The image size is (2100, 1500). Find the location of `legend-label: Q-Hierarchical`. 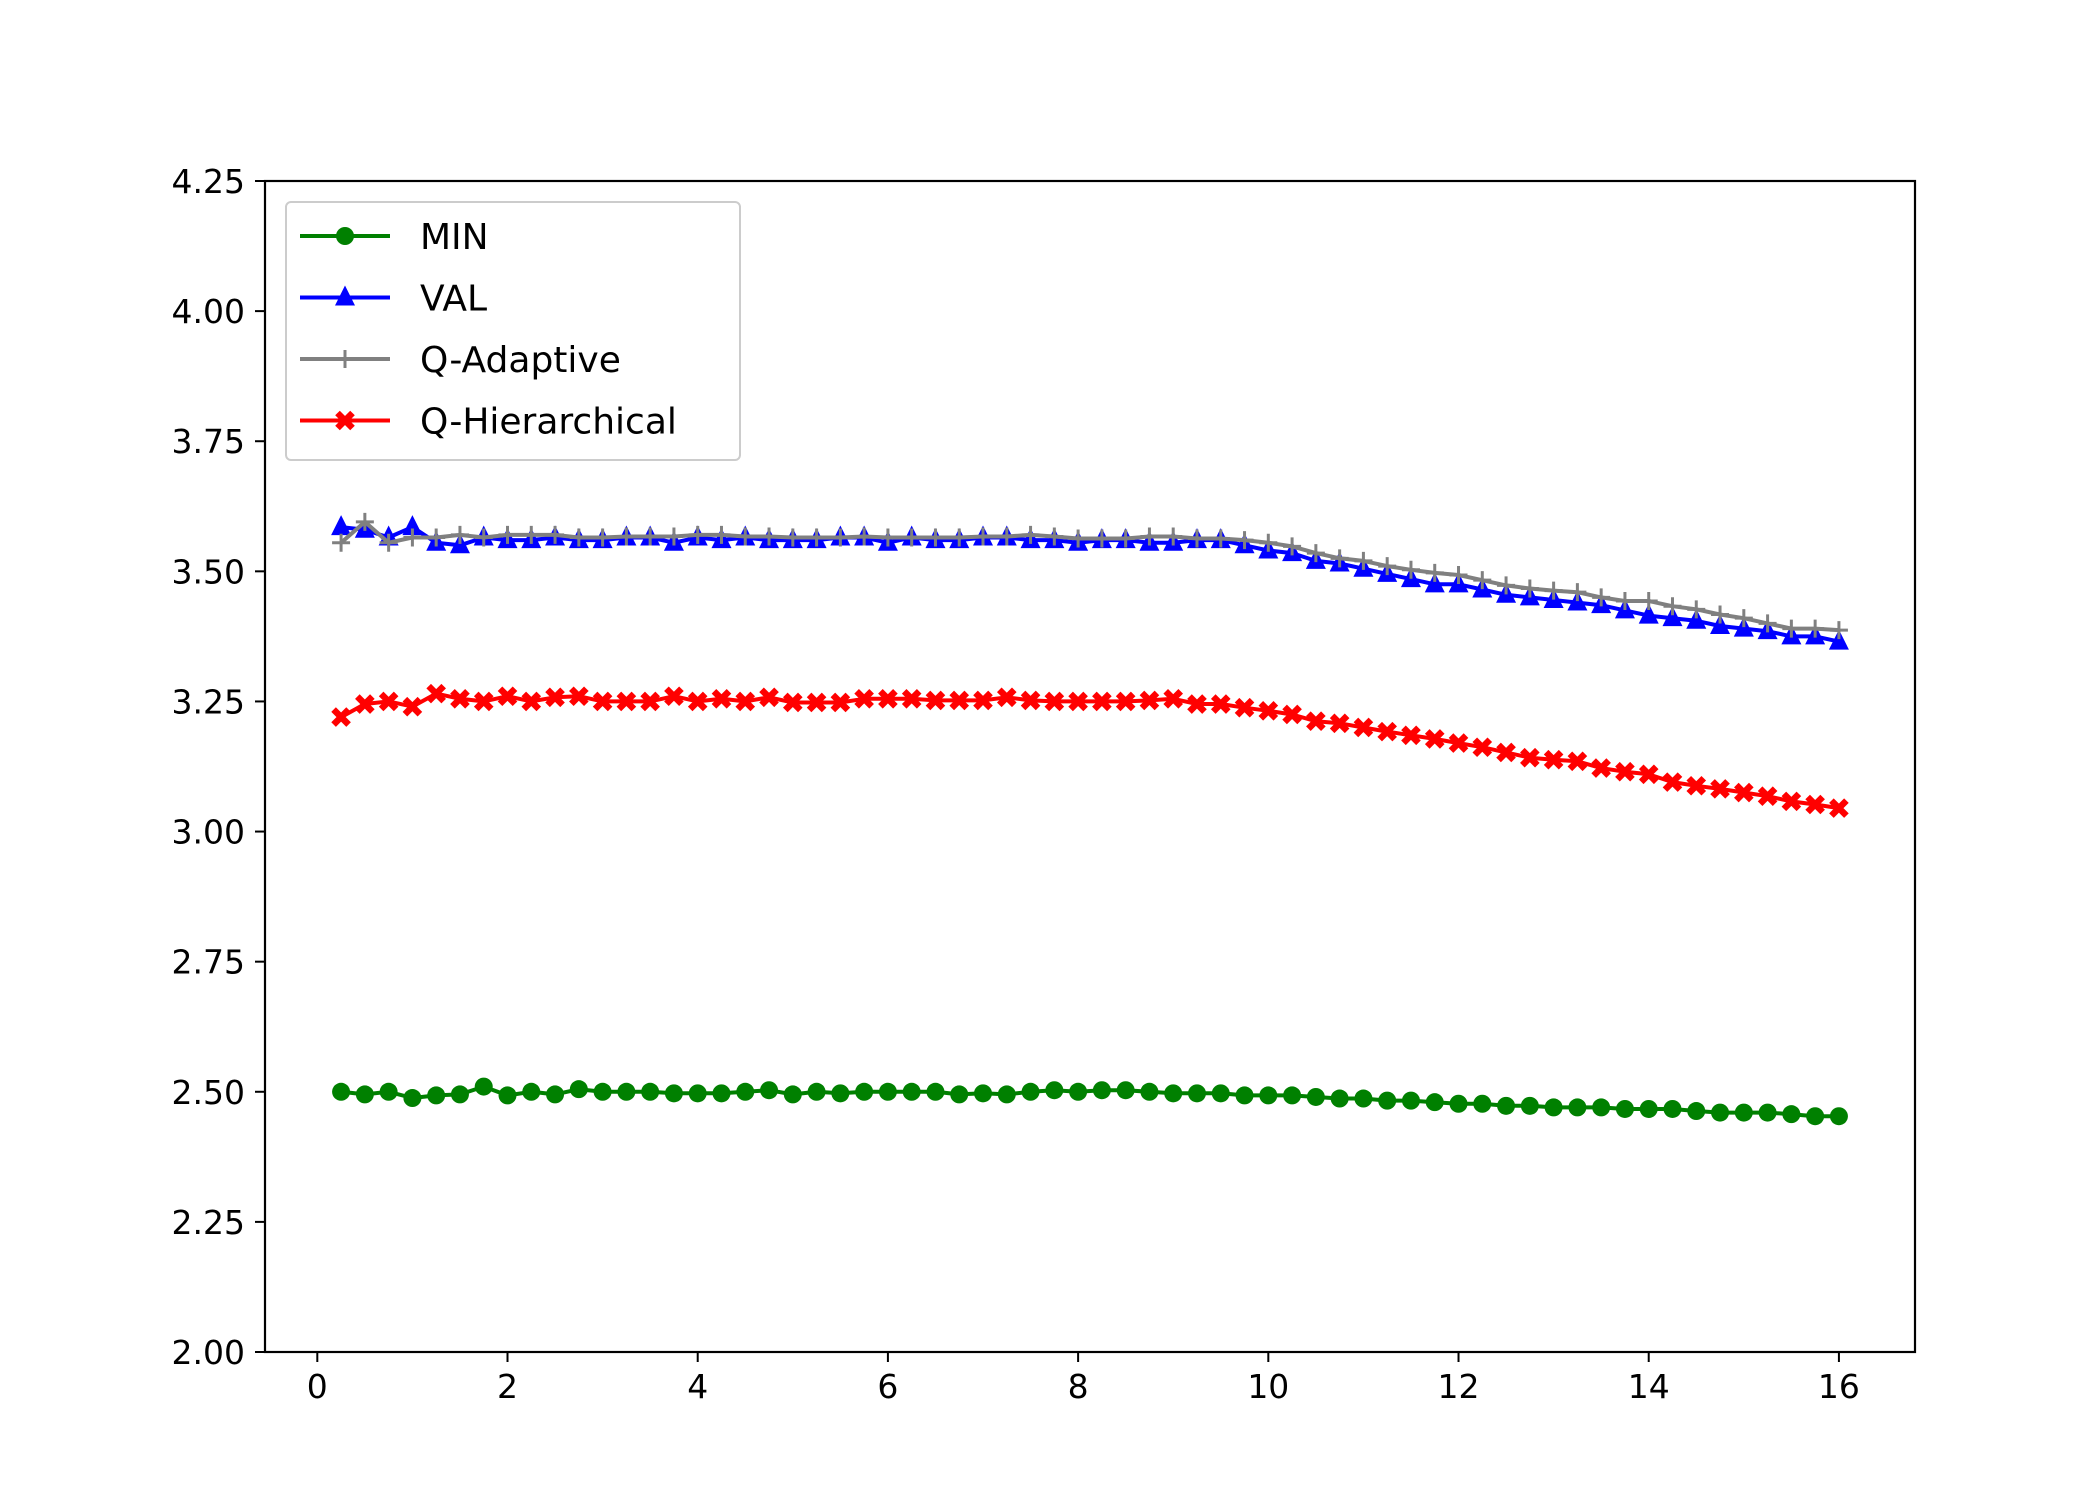

legend-label: Q-Hierarchical is located at coordinates (548, 422).